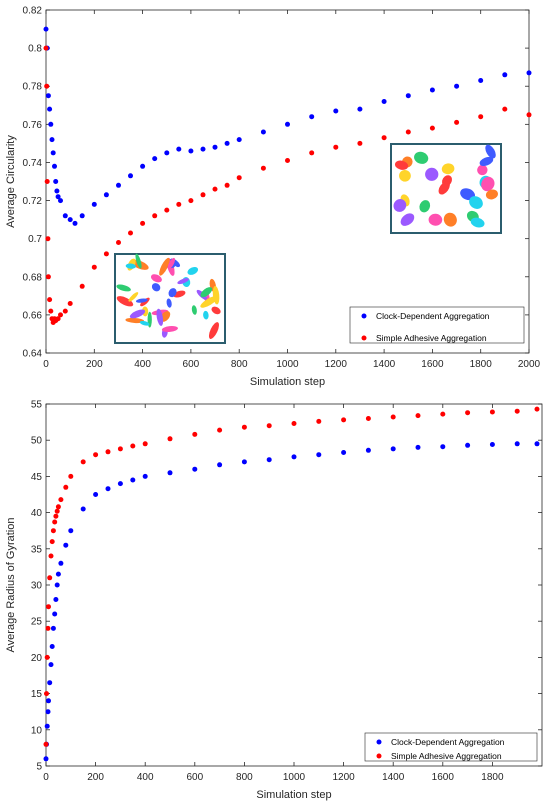 This screenshot has height=806, width=550. What do you see at coordinates (37, 694) in the screenshot?
I see `y-tick-label: 15` at bounding box center [37, 694].